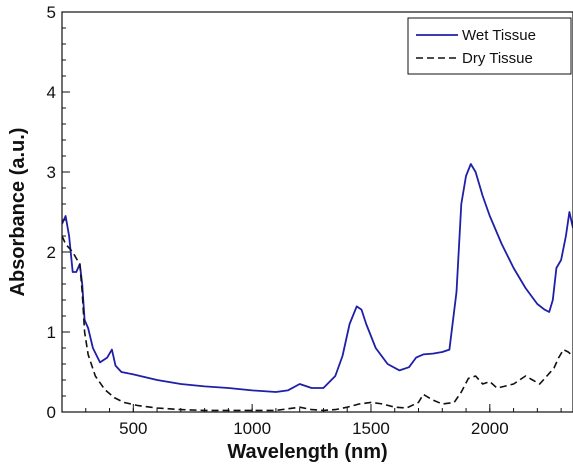 This screenshot has width=573, height=467. What do you see at coordinates (133, 428) in the screenshot?
I see `x-tick-label: 500` at bounding box center [133, 428].